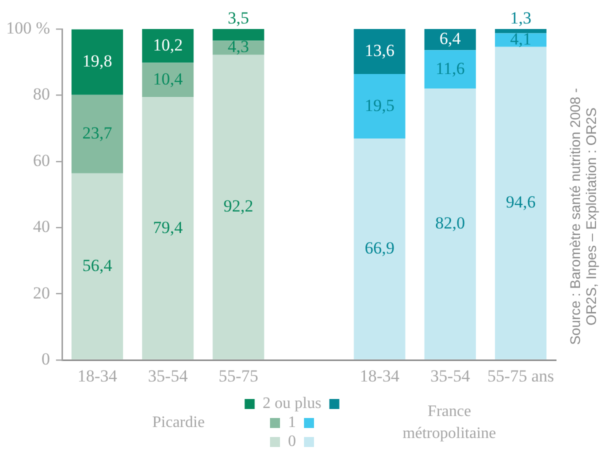 The image size is (606, 454). I want to click on data-label: 13,6, so click(379, 50).